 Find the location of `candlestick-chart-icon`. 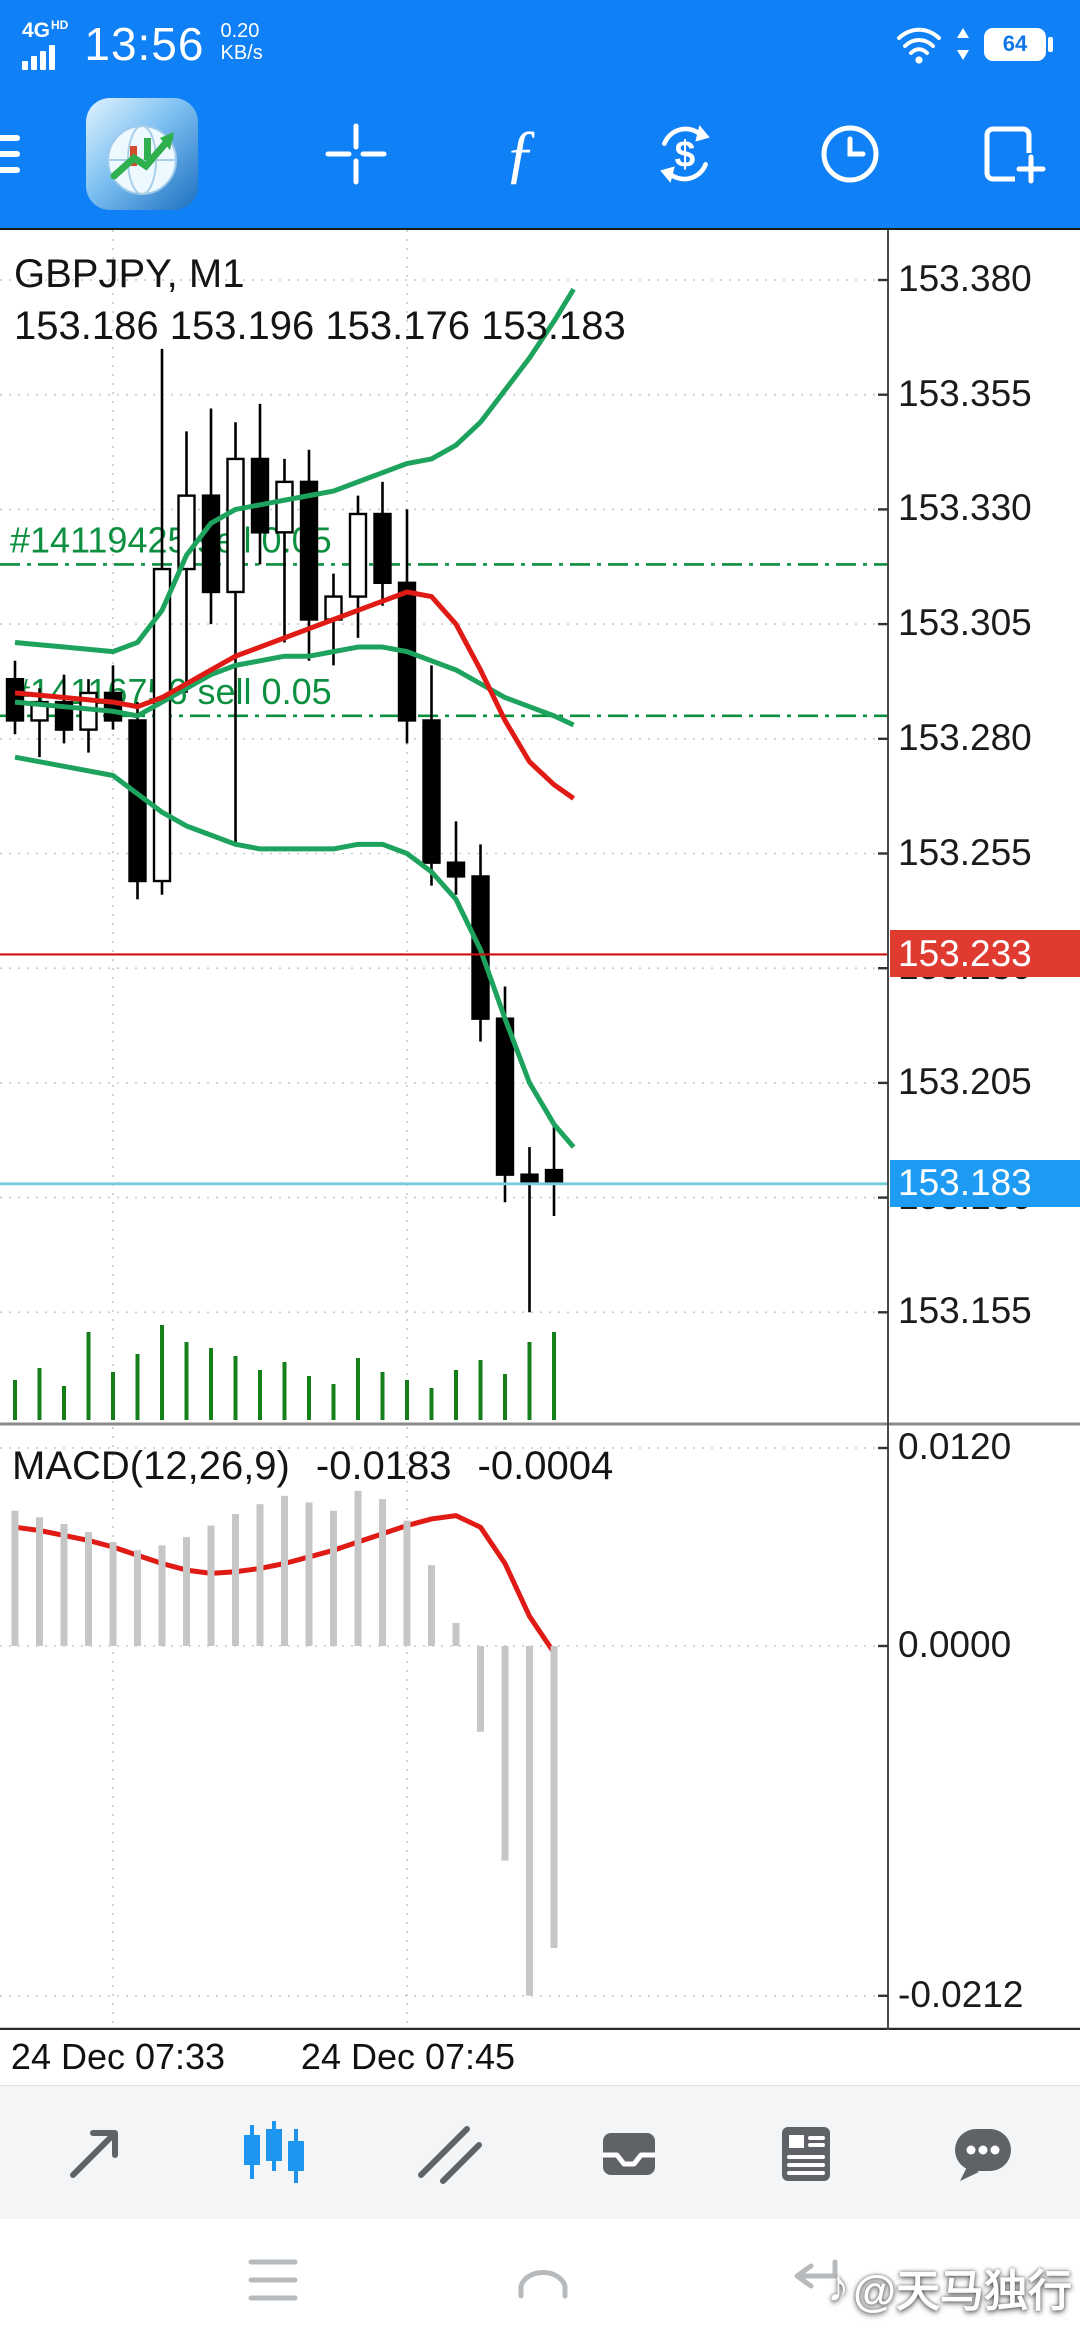

candlestick-chart-icon is located at coordinates (273, 2151).